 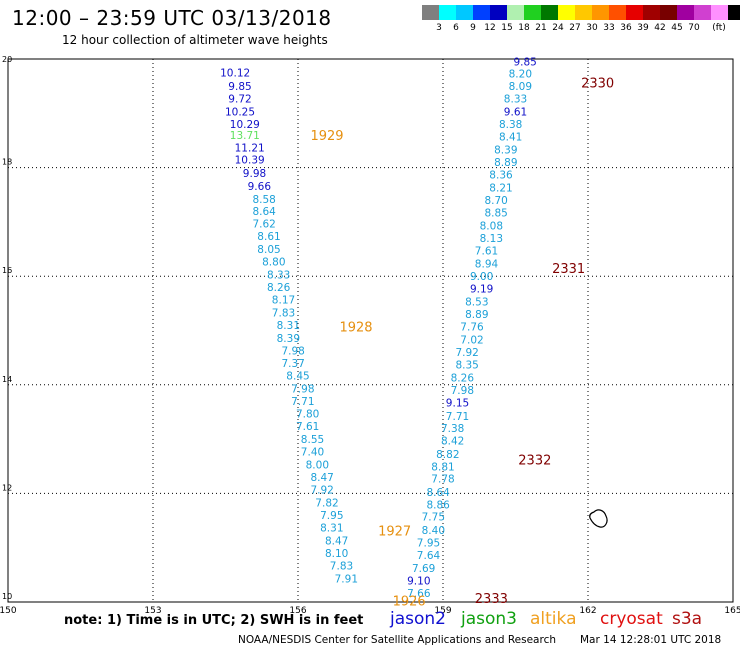 I want to click on track-time-label: 2330, so click(x=597, y=83).